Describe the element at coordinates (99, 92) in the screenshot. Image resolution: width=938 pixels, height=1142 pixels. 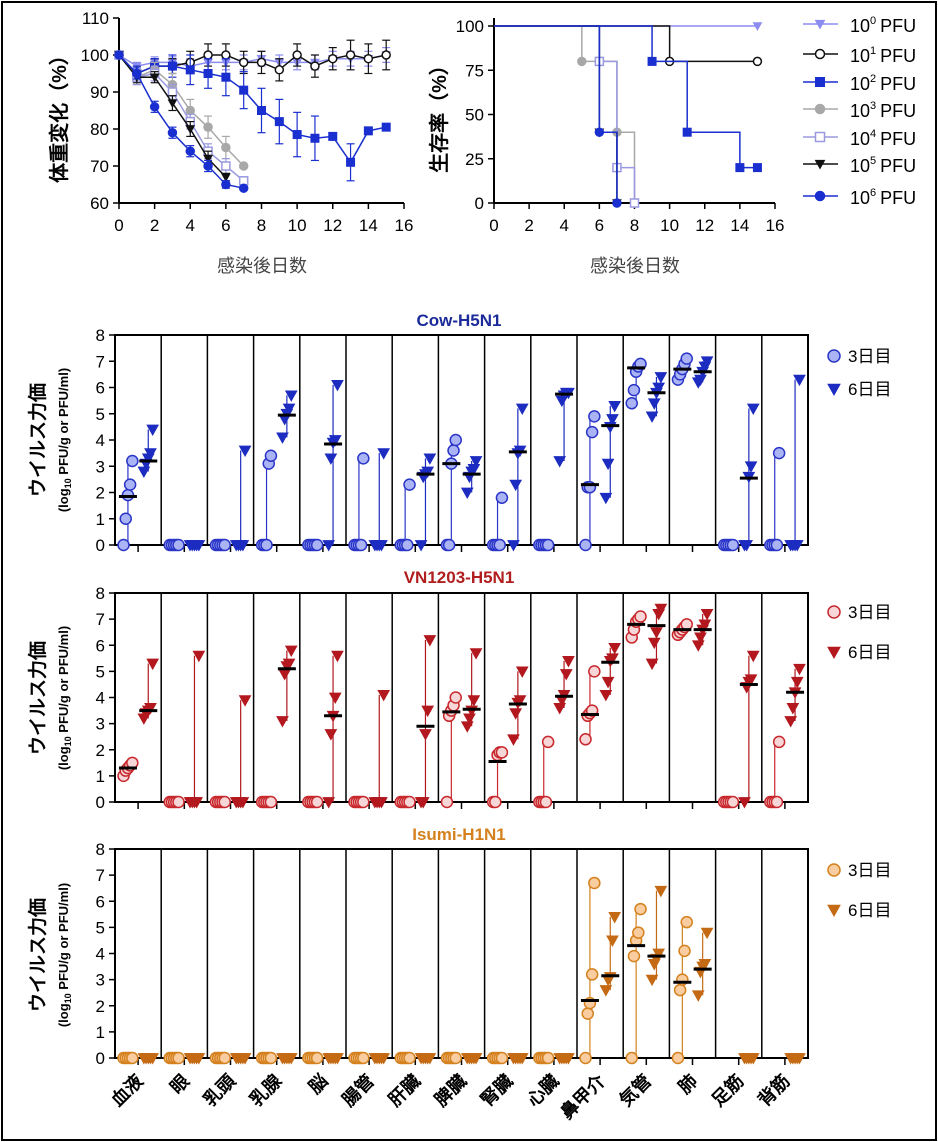
I see `weight-y-tick-label: 90` at that location.